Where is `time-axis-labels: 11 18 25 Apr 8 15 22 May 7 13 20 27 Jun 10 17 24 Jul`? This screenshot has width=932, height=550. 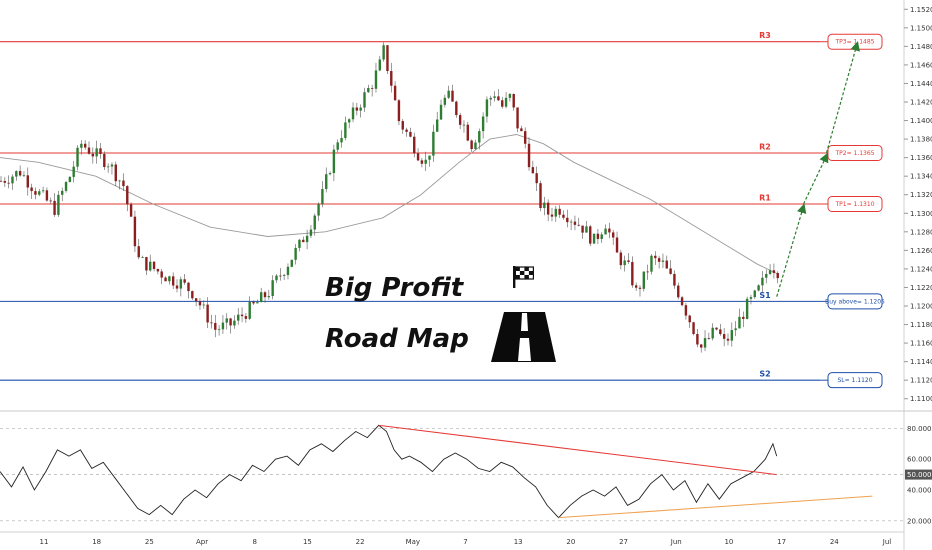 time-axis-labels: 11 18 25 Apr 8 15 22 May 7 13 20 27 Jun 10 17 24 Jul is located at coordinates (466, 542).